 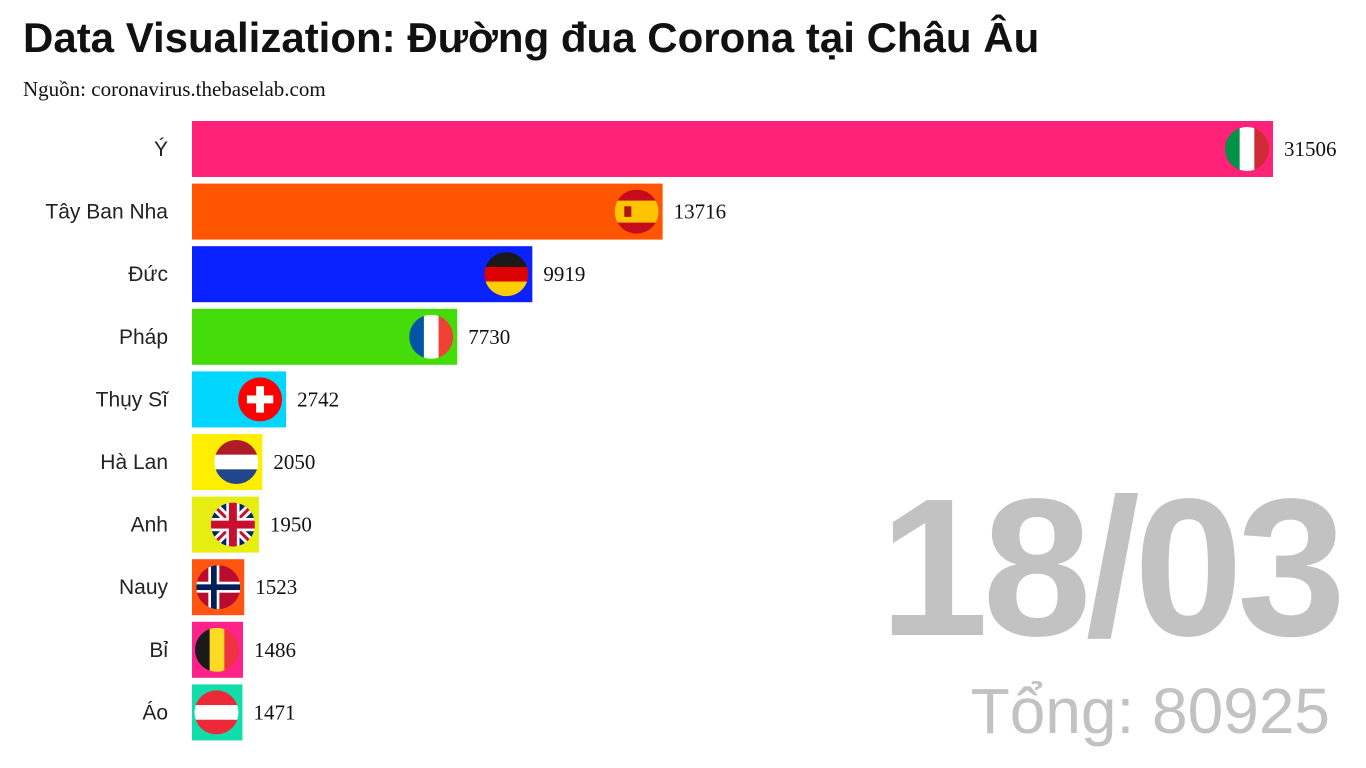 I want to click on category-label: Thụy Sĩ, so click(x=133, y=399).